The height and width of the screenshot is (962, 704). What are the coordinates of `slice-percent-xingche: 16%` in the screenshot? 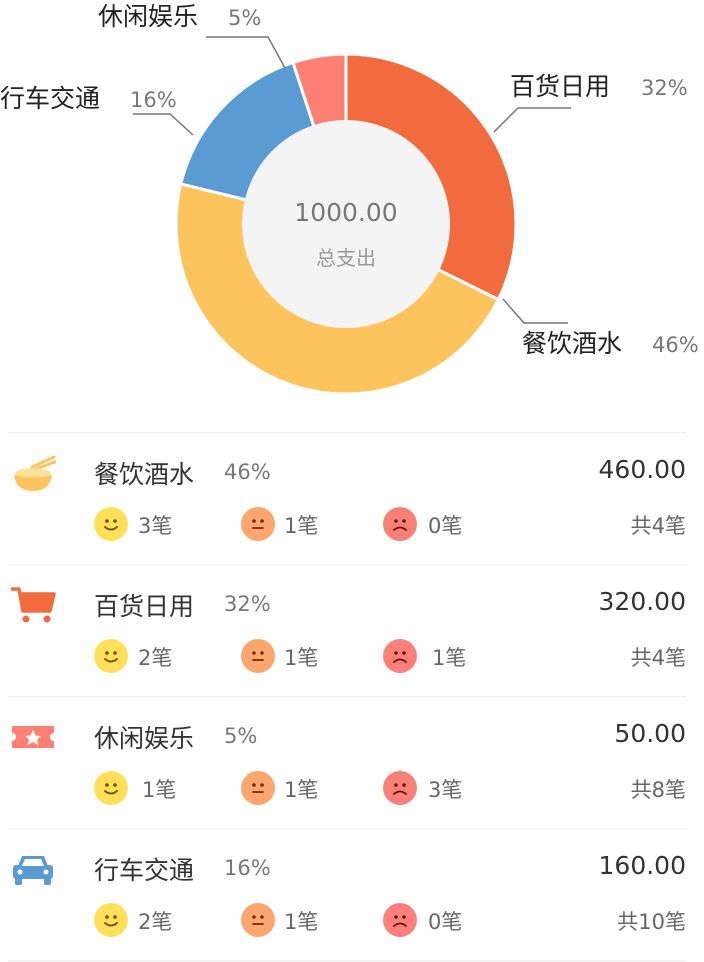 It's located at (153, 100).